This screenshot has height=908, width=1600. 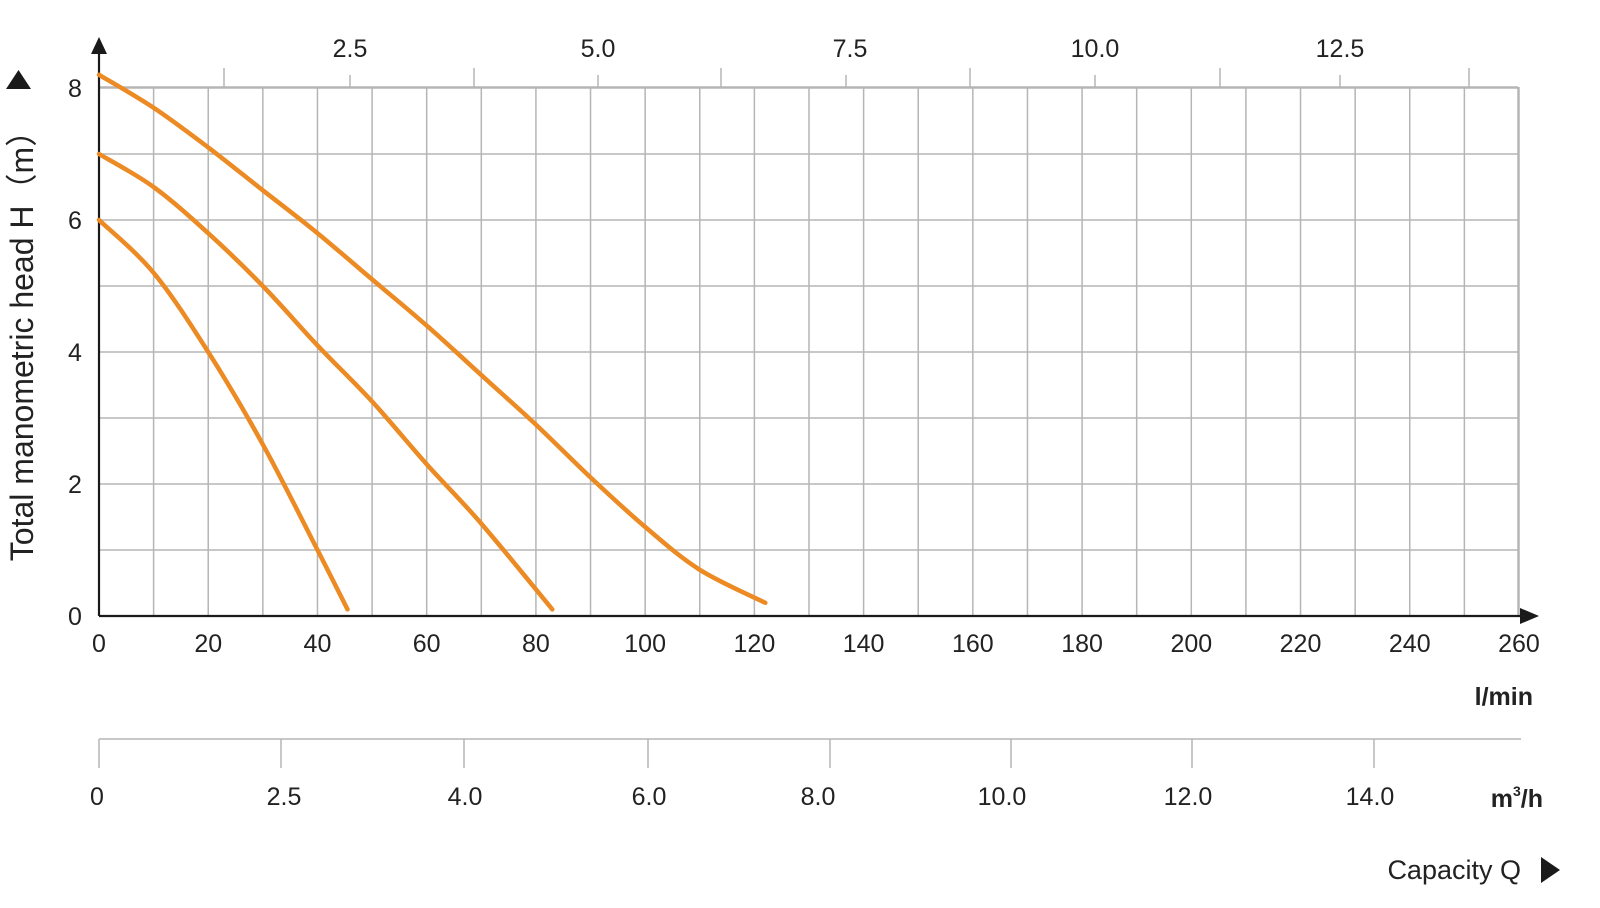 What do you see at coordinates (284, 797) in the screenshot?
I see `bottom-tick-label: 2.5` at bounding box center [284, 797].